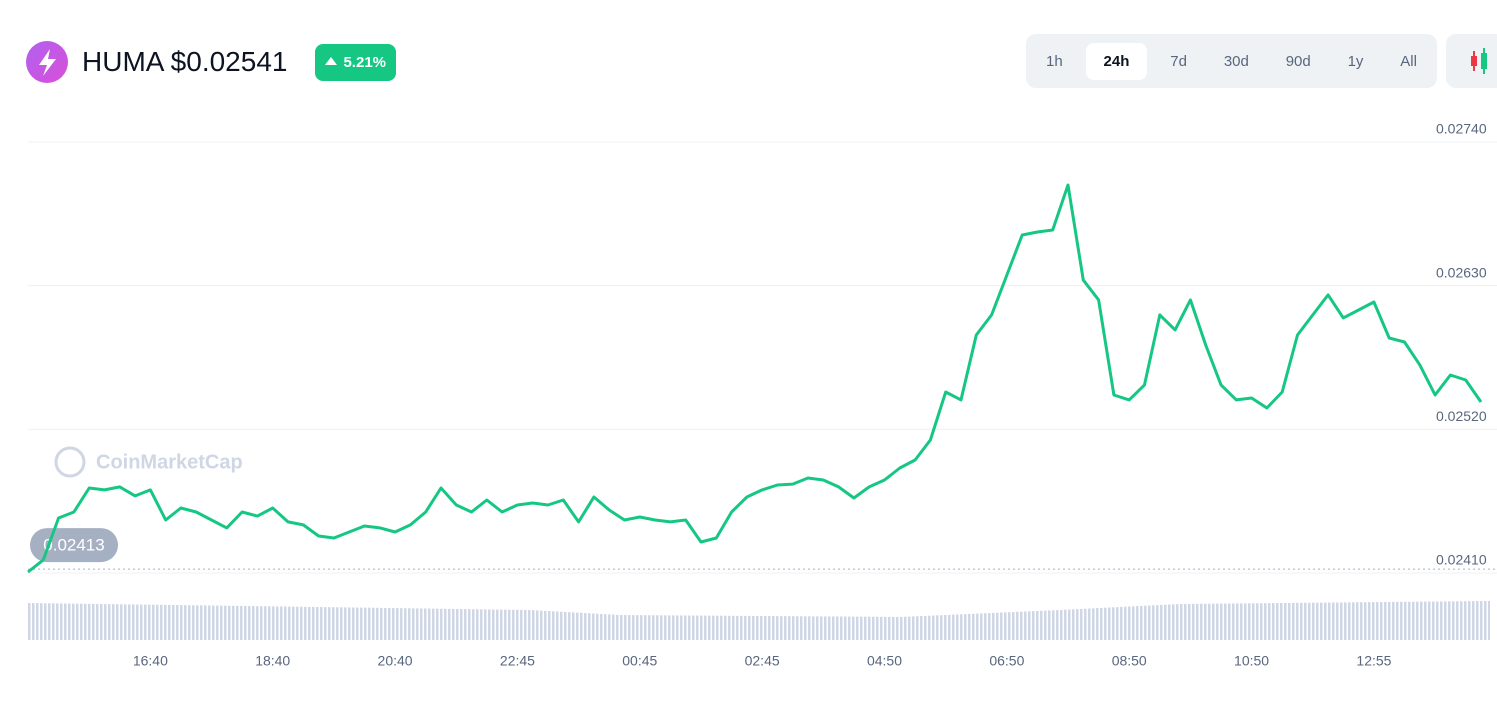 The width and height of the screenshot is (1497, 720). Describe the element at coordinates (70, 462) in the screenshot. I see `watermark-logo` at that location.